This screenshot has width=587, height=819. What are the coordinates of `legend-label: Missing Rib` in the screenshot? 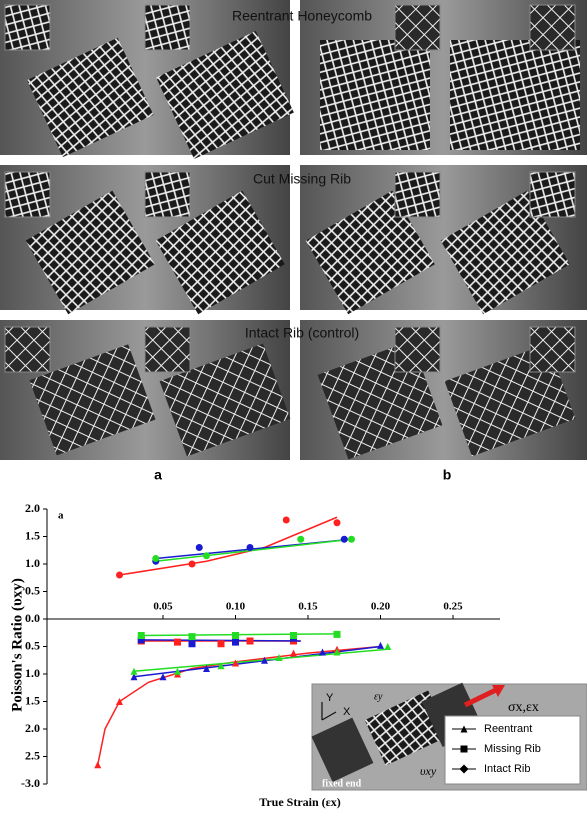 It's located at (512, 749).